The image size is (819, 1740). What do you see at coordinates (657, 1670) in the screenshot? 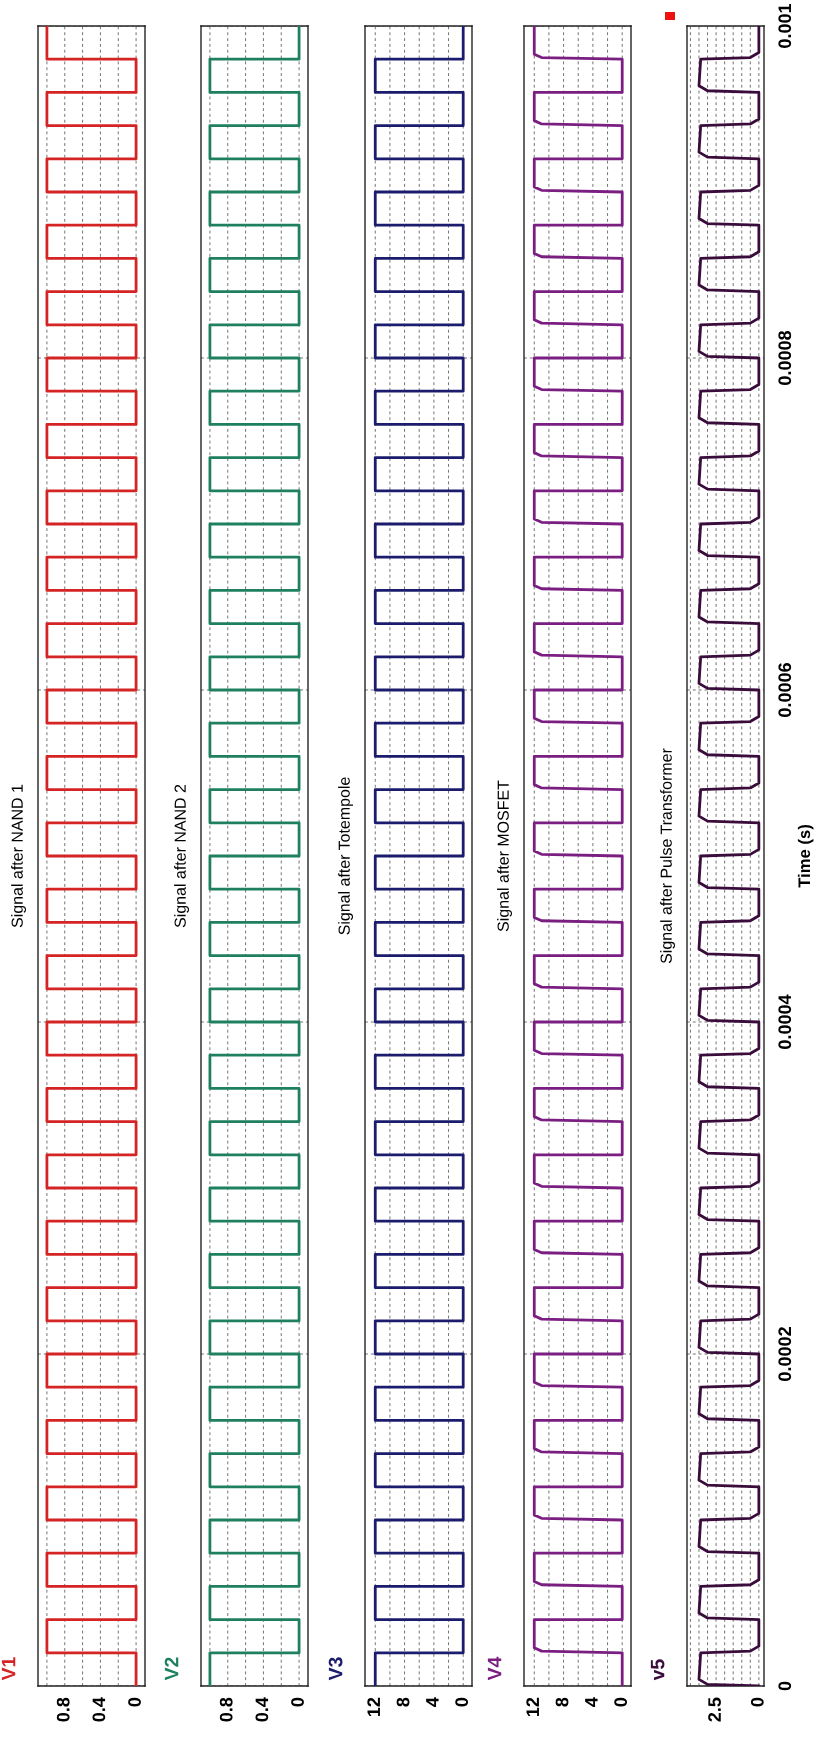
I see `text: v5` at bounding box center [657, 1670].